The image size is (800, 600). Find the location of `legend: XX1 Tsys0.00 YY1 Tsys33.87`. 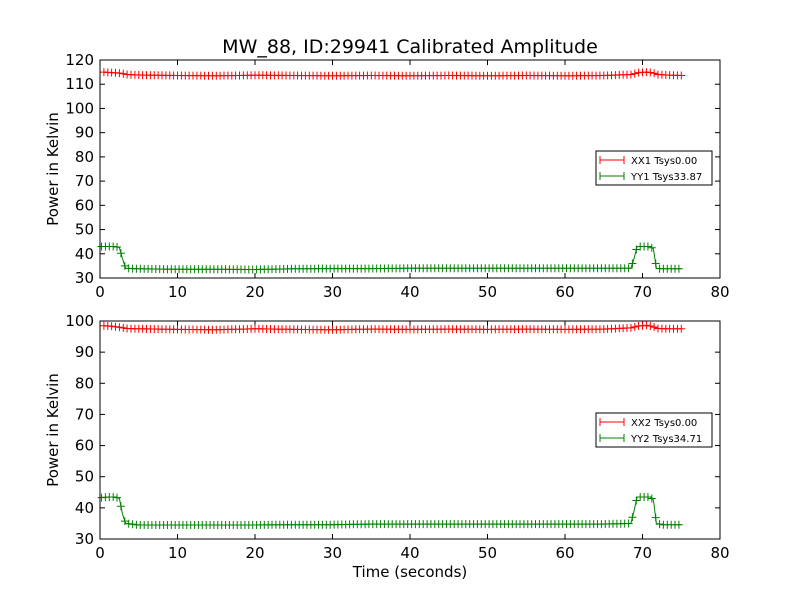

legend: XX1 Tsys0.00 YY1 Tsys33.87 is located at coordinates (654, 168).